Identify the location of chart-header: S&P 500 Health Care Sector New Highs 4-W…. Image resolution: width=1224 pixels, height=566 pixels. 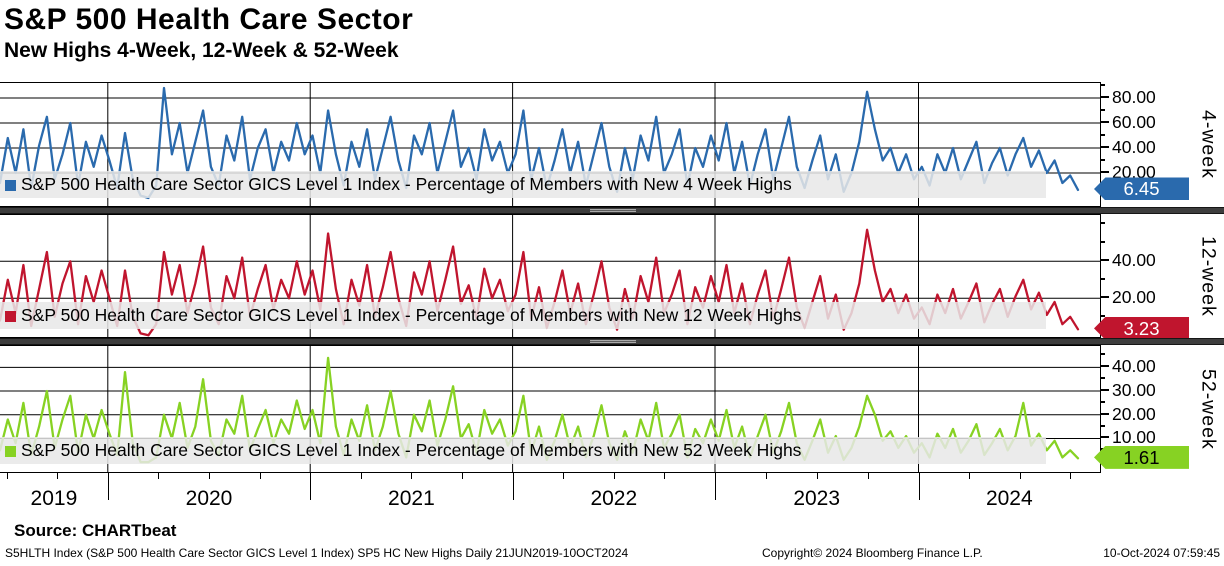
(612, 41).